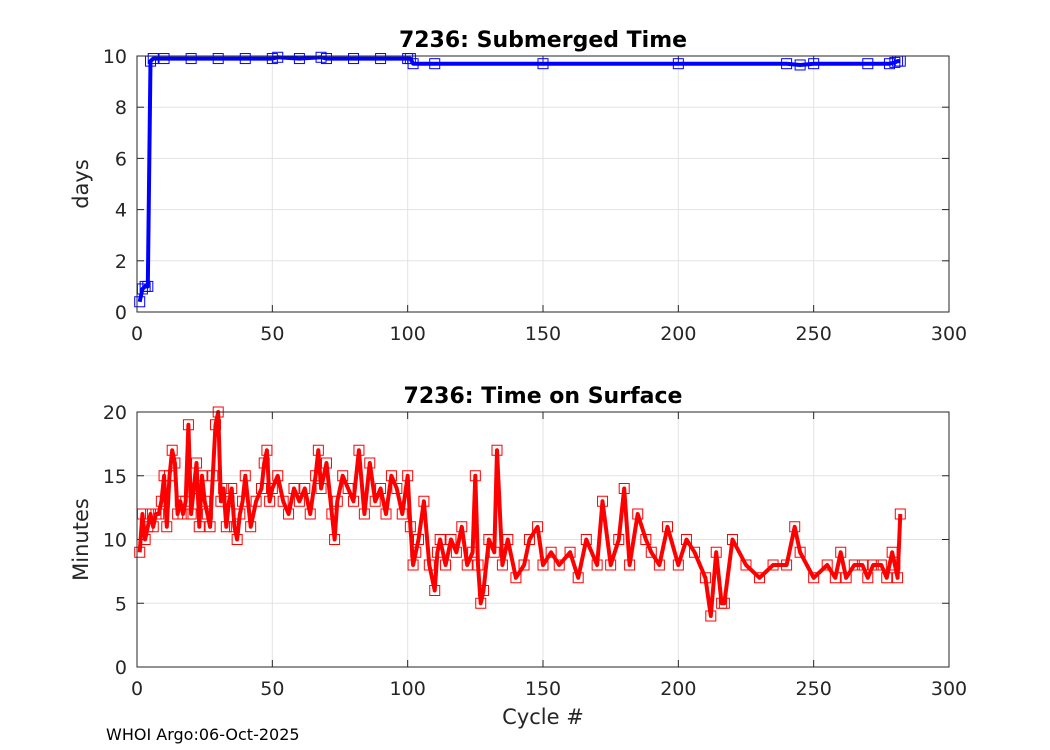 This screenshot has height=750, width=1050. What do you see at coordinates (543, 334) in the screenshot?
I see `submerged-x-tick-label: 150` at bounding box center [543, 334].